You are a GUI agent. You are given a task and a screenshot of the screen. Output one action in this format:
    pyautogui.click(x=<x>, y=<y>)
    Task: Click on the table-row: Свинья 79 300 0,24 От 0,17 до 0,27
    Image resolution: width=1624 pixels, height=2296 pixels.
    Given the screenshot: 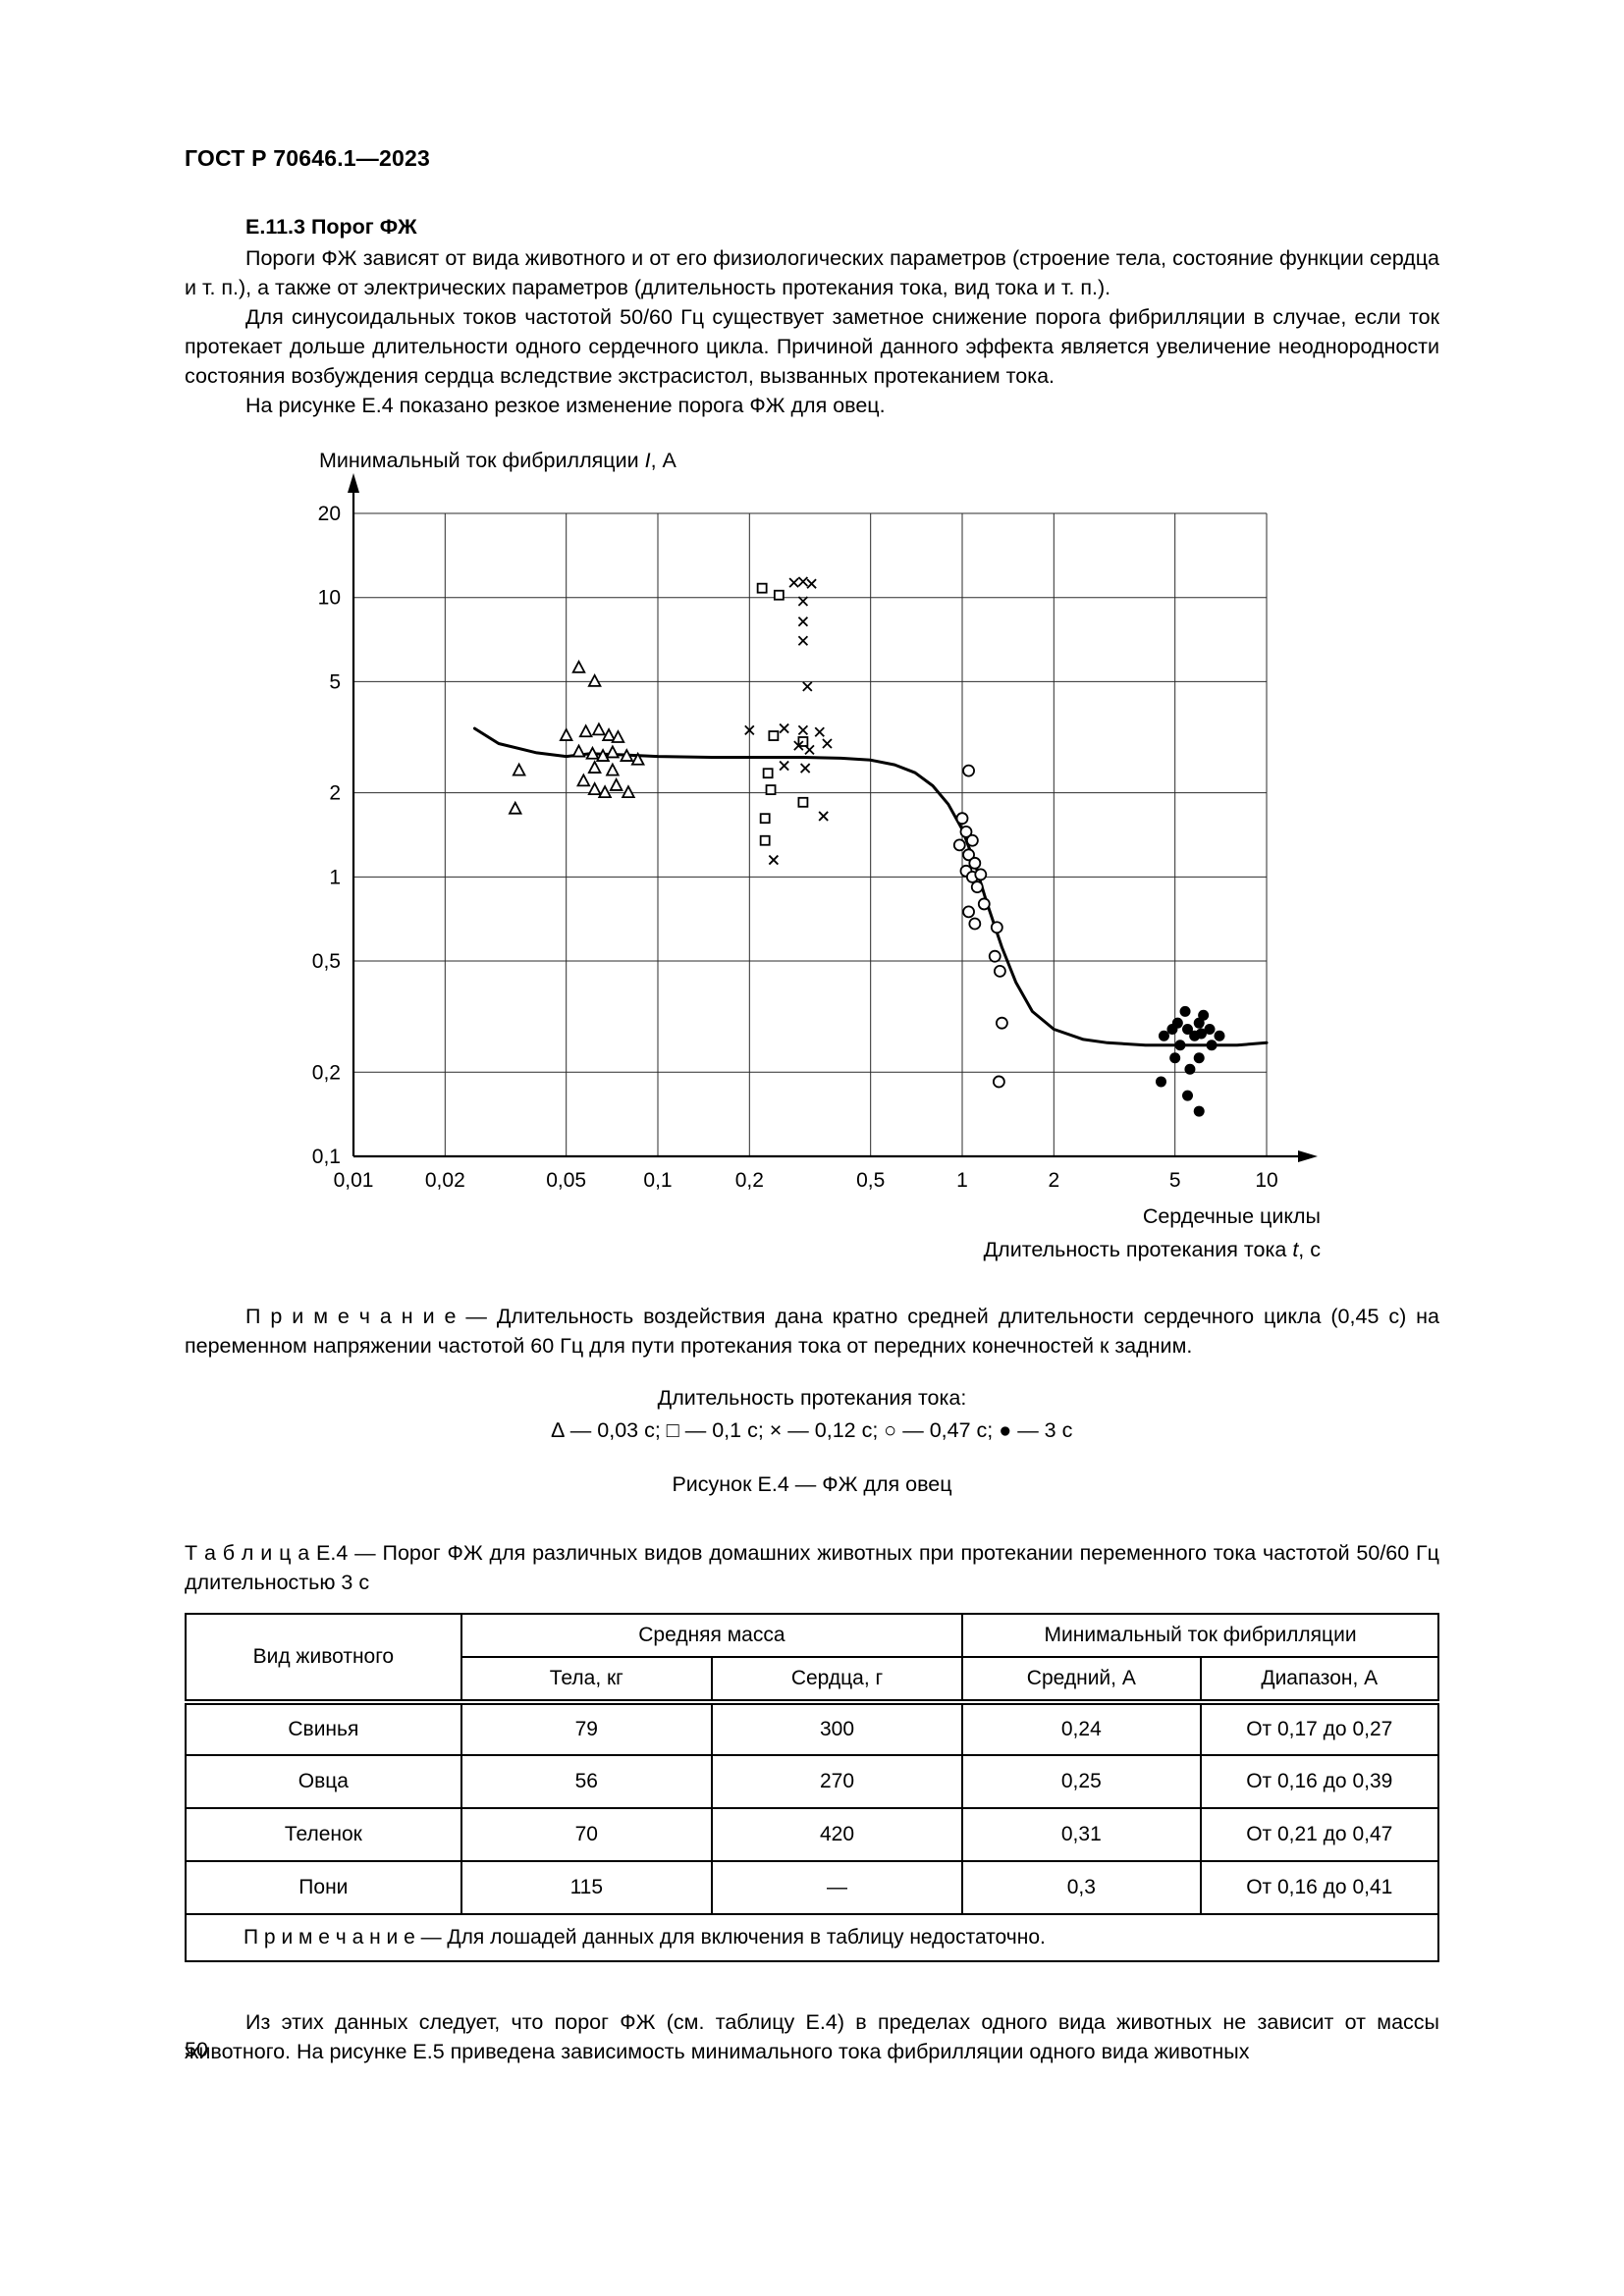 What is the action you would take?
    pyautogui.click(x=812, y=1728)
    